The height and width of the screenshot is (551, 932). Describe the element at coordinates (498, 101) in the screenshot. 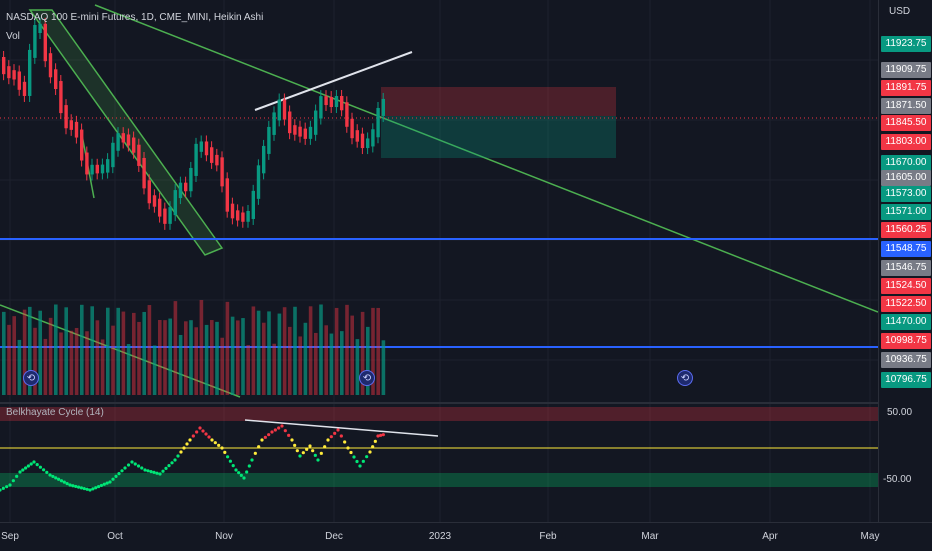

I see `stop-zone` at that location.